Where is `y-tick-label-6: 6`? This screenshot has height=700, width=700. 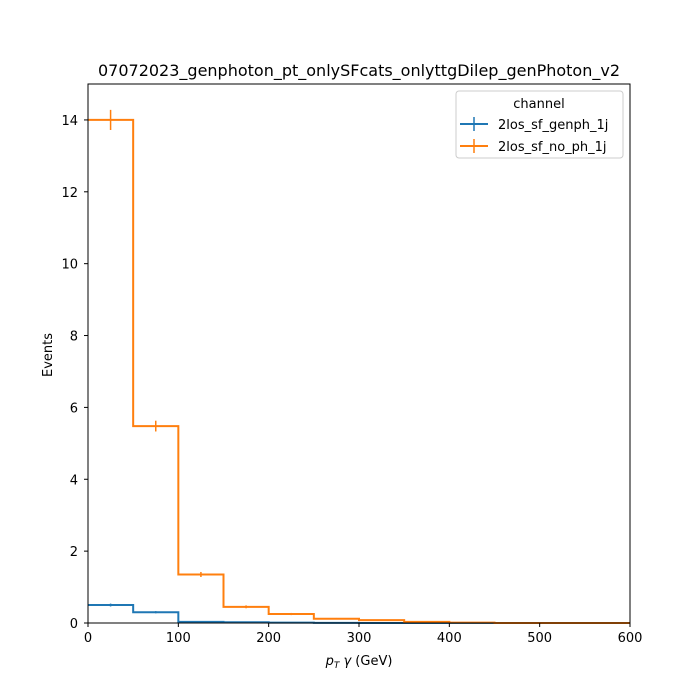 y-tick-label-6: 6 is located at coordinates (74, 408).